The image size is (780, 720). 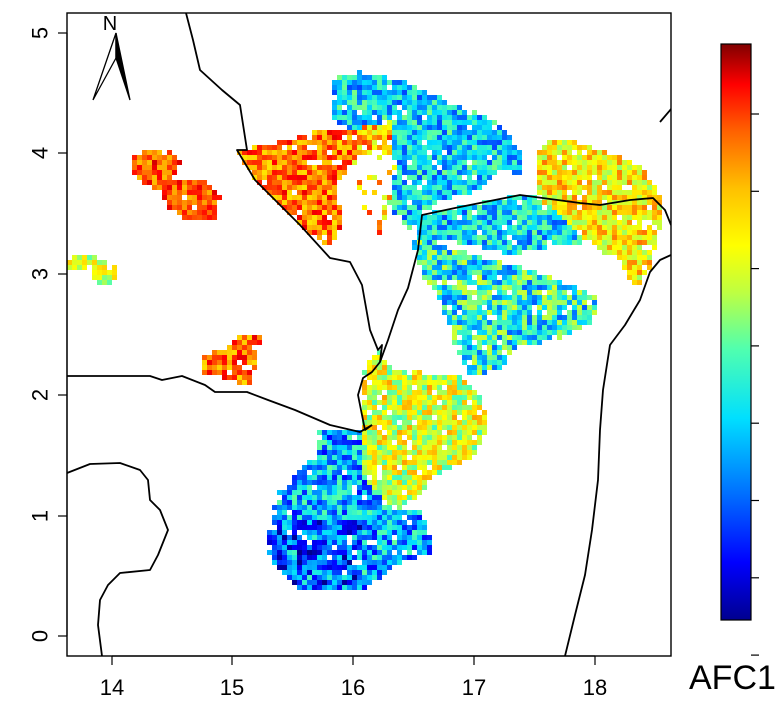 What do you see at coordinates (353, 677) in the screenshot?
I see `x-axis: 14 15 16 17 18` at bounding box center [353, 677].